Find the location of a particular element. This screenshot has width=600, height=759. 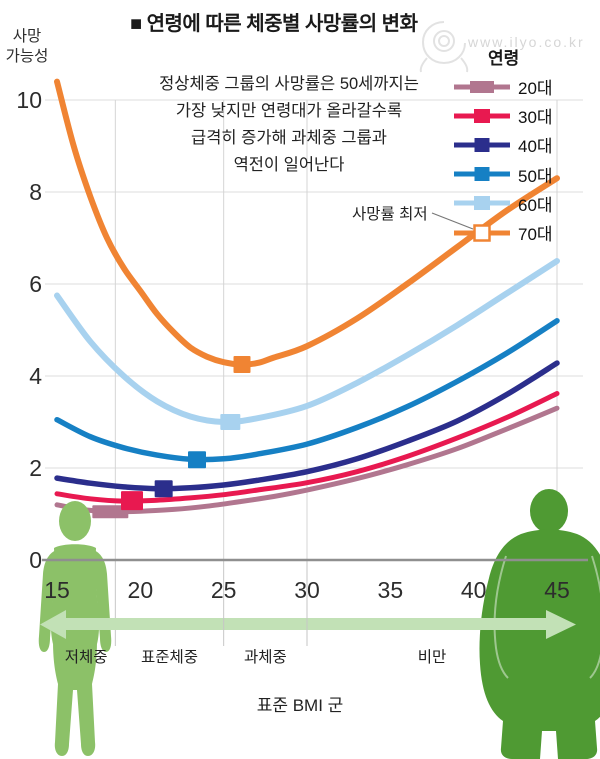

y-tick-label: 10 is located at coordinates (29, 100).